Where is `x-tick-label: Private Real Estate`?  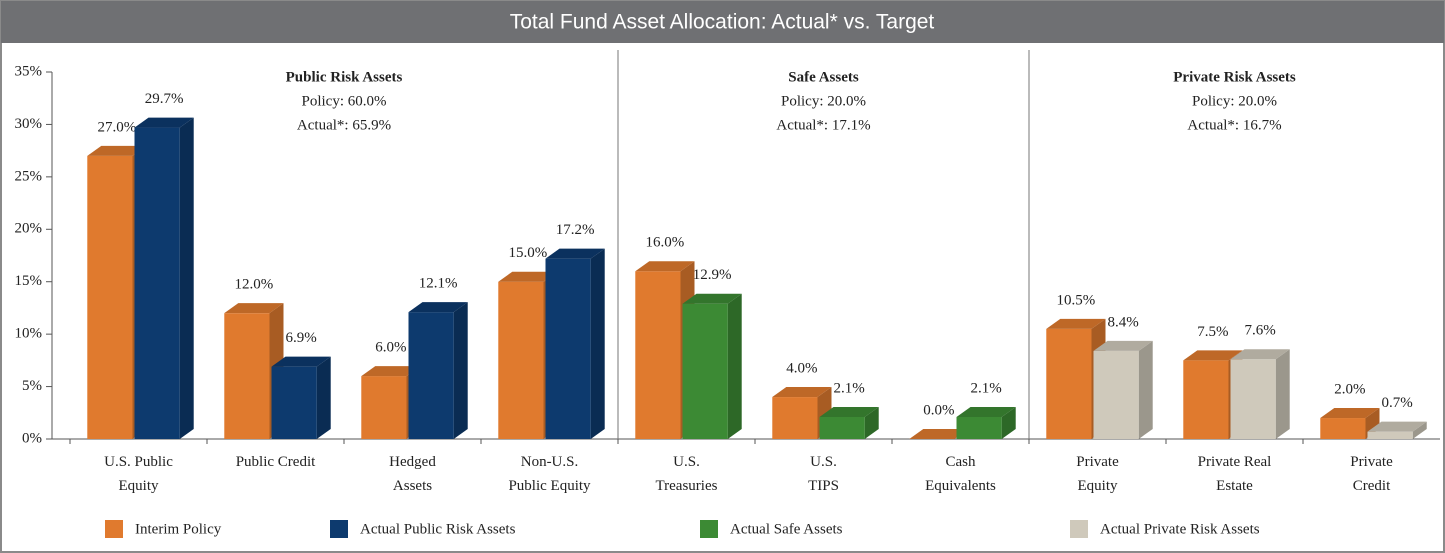 x-tick-label: Private Real Estate is located at coordinates (1235, 474).